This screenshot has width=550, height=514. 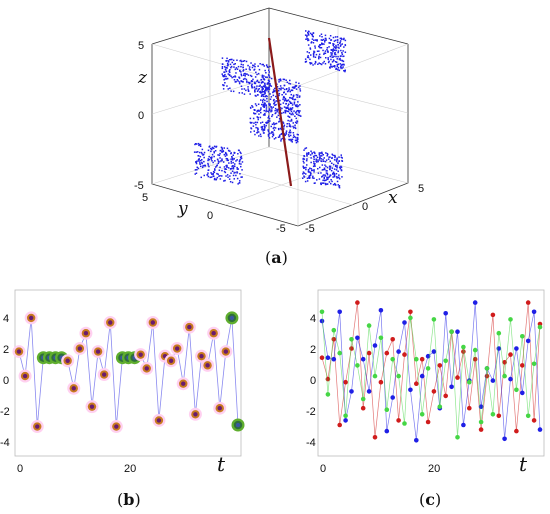 What do you see at coordinates (5, 443) in the screenshot?
I see `y-tick-label: -4` at bounding box center [5, 443].